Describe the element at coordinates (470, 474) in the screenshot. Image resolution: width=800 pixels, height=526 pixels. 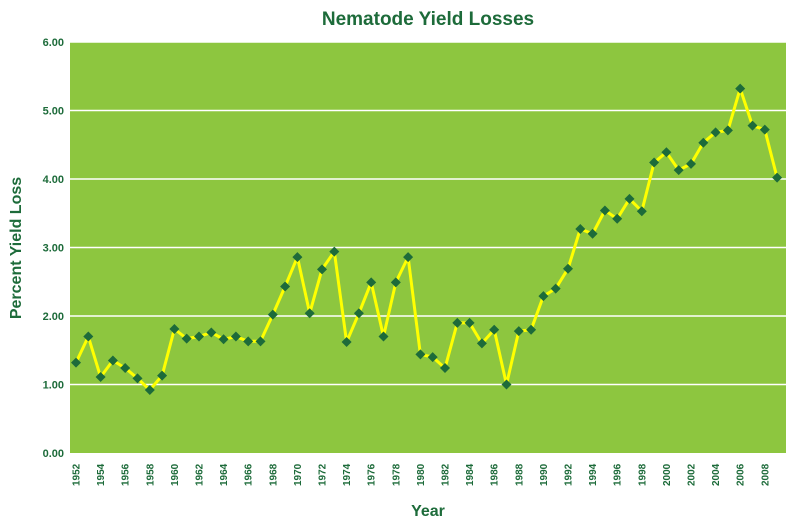
I see `x-tick-label: 1984` at that location.